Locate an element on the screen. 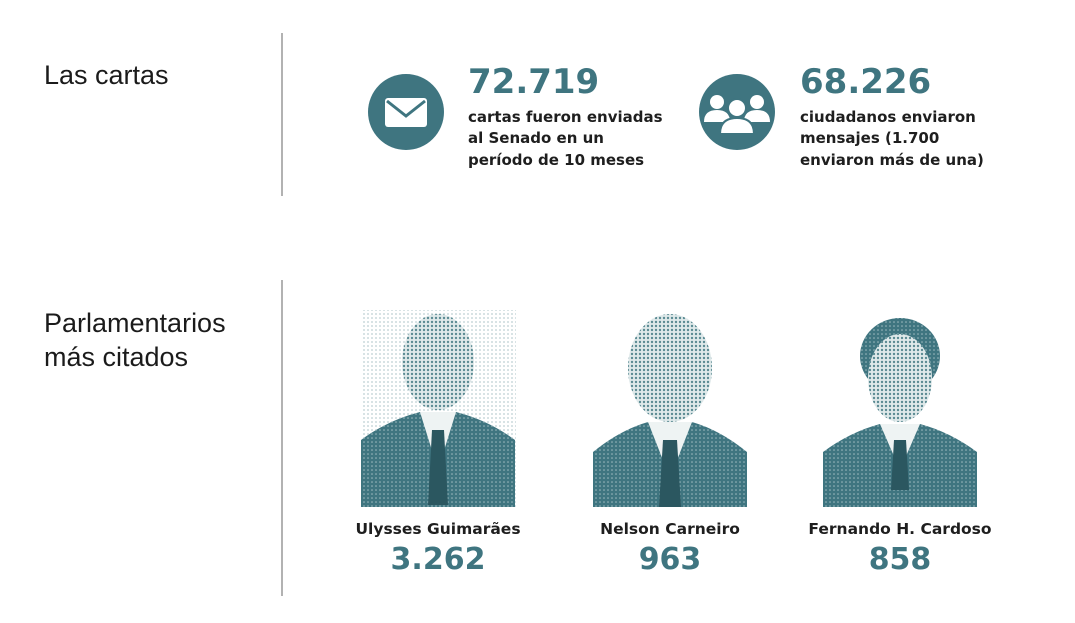  section-title: más citados is located at coordinates (116, 357).